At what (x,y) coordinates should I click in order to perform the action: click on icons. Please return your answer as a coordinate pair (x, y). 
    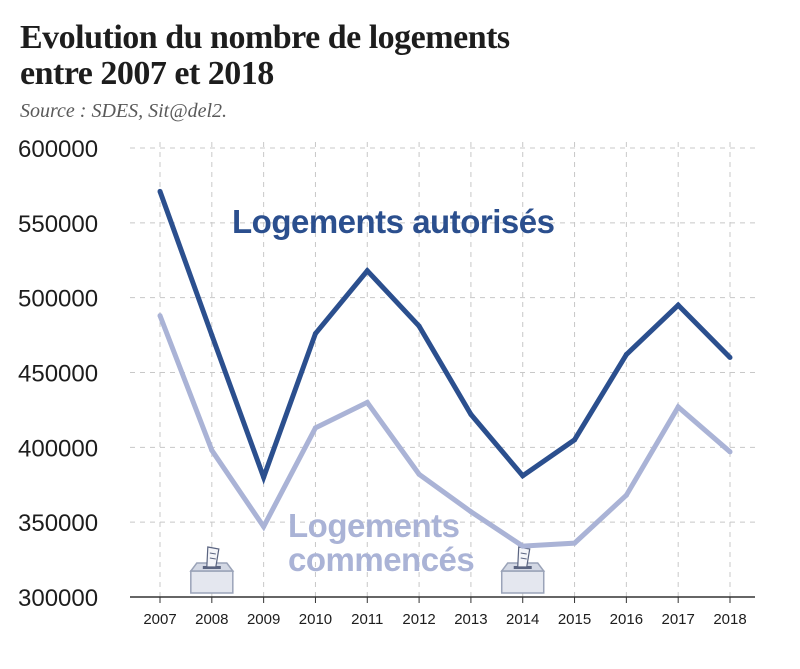
    Looking at the image, I should click on (367, 570).